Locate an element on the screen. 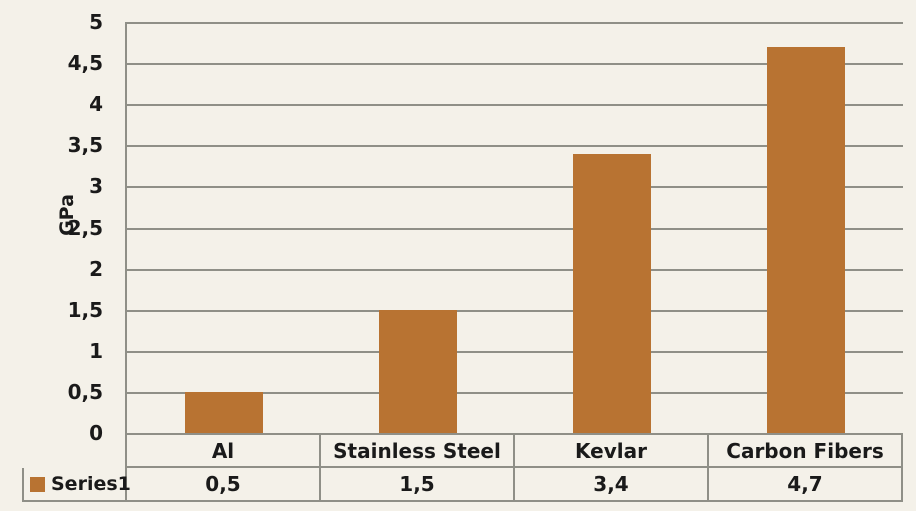 The image size is (916, 511). data-table-row: Series1 0,5 1,5 3,4 4,7 is located at coordinates (462, 485).